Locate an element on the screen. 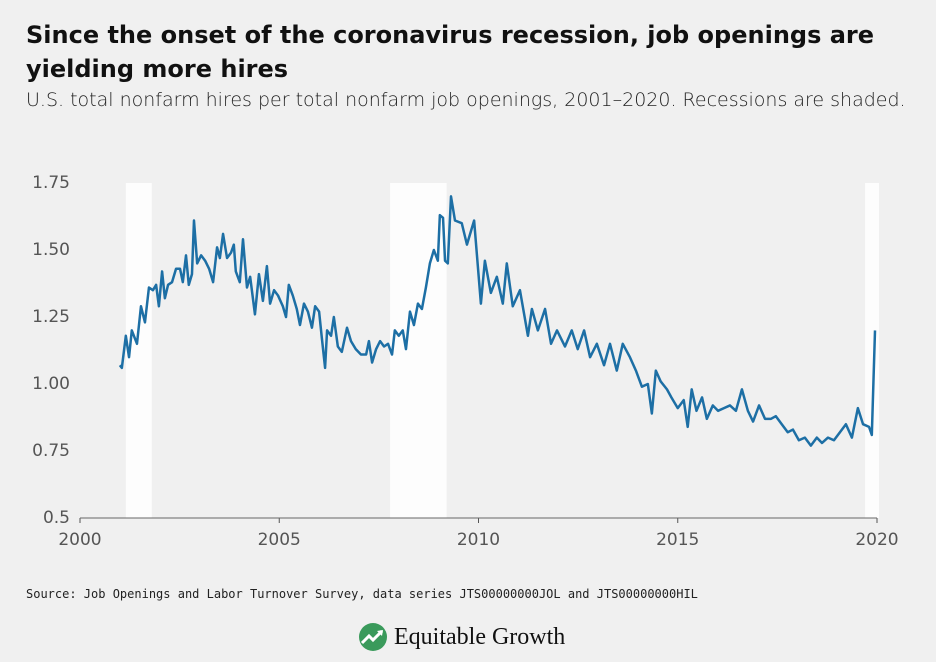 This screenshot has width=936, height=662. x-tick-label: 2010 is located at coordinates (478, 540).